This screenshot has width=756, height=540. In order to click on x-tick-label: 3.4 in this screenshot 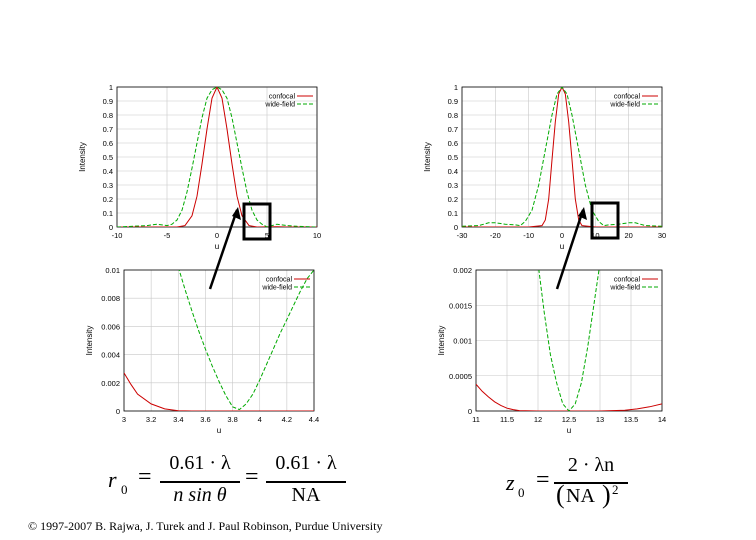, I will do `click(178, 419)`.